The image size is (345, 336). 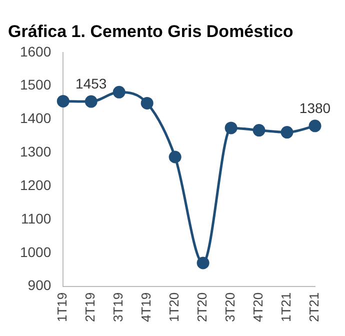 What do you see at coordinates (146, 307) in the screenshot?
I see `x-tick-label: 4T19` at bounding box center [146, 307].